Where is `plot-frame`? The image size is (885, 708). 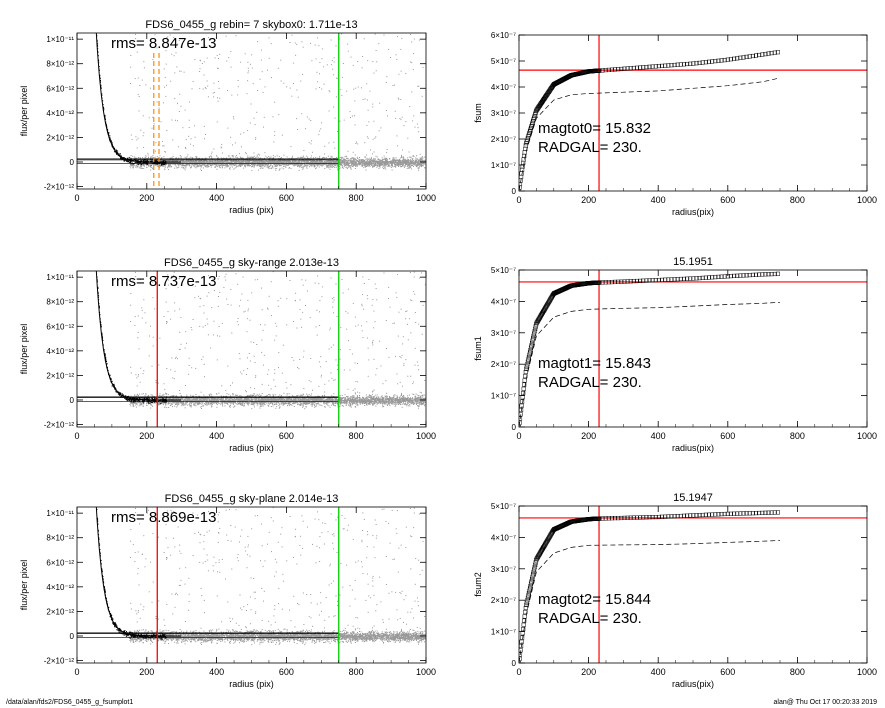 plot-frame is located at coordinates (693, 113).